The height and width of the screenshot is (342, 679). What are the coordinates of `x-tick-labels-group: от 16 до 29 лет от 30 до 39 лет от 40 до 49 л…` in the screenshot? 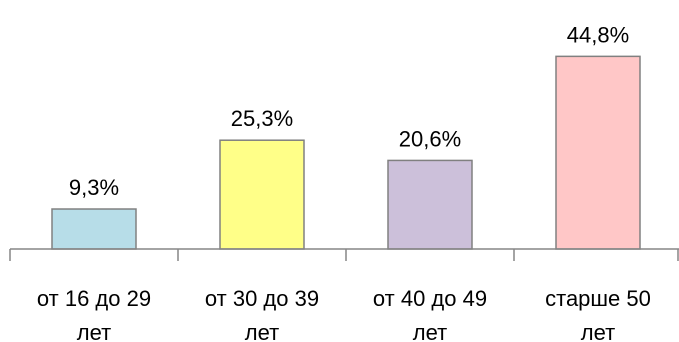 It's located at (344, 314).